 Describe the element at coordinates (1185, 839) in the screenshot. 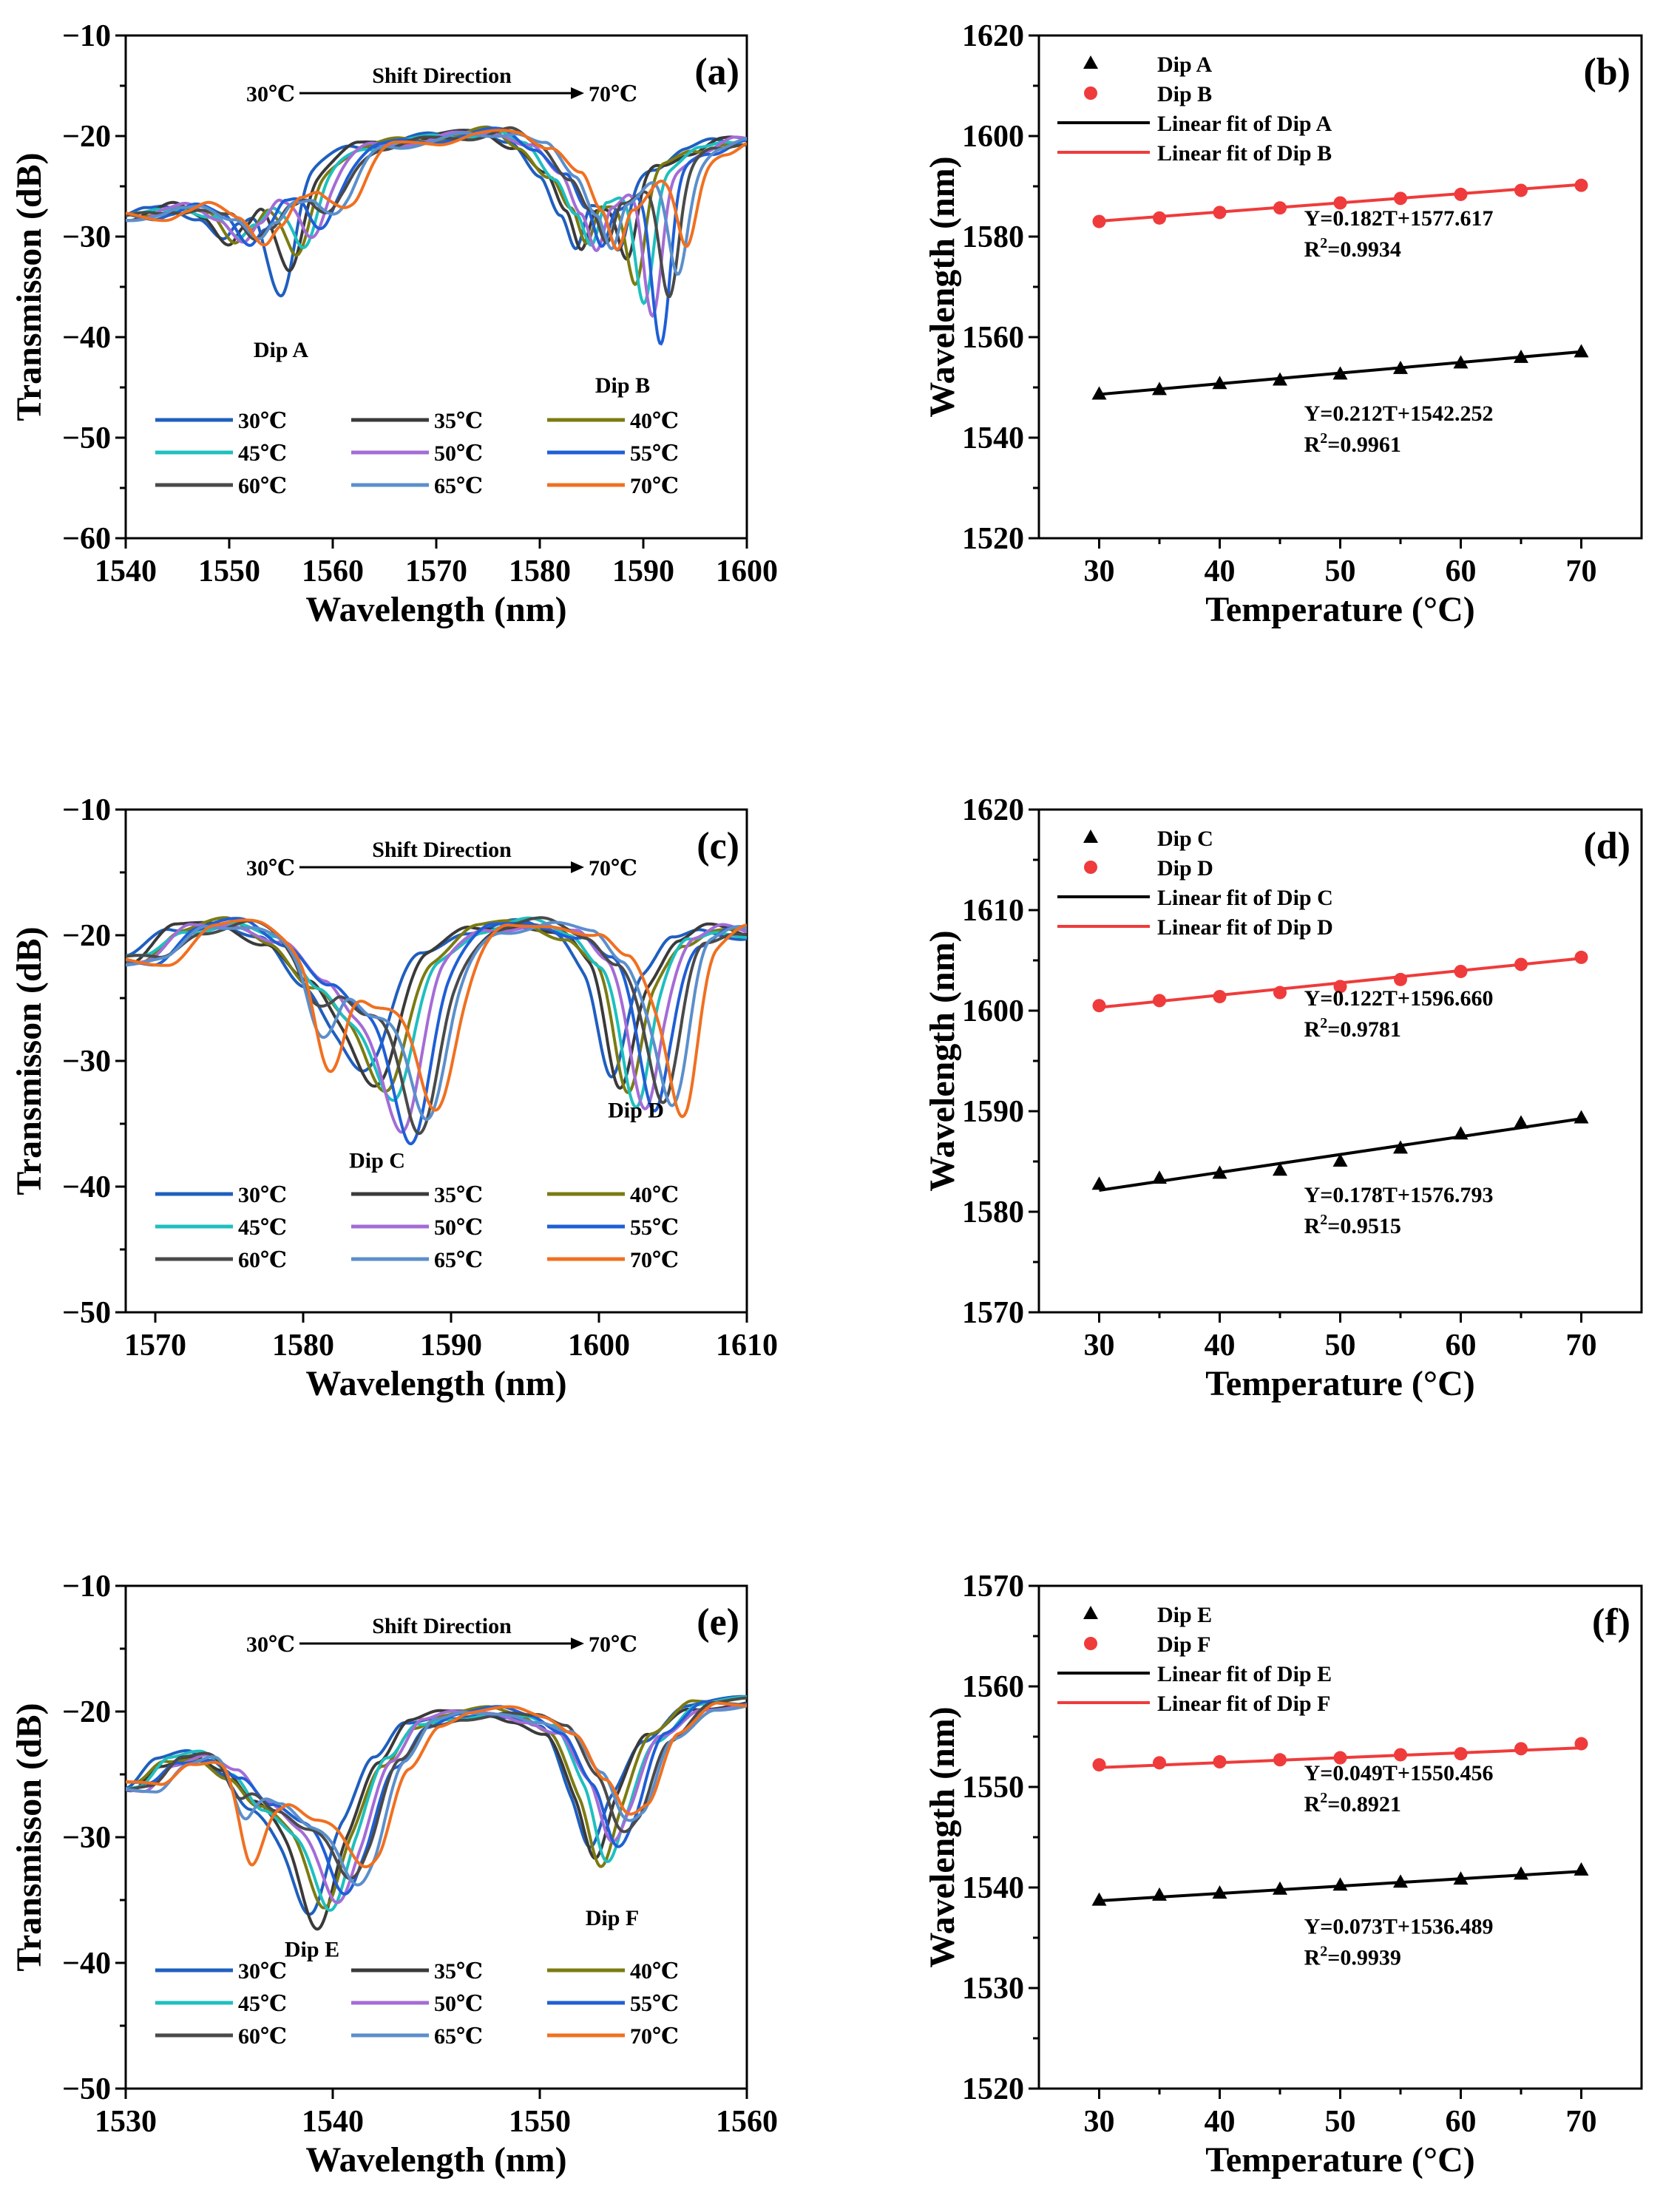

I see `legend-label: Dip C` at that location.